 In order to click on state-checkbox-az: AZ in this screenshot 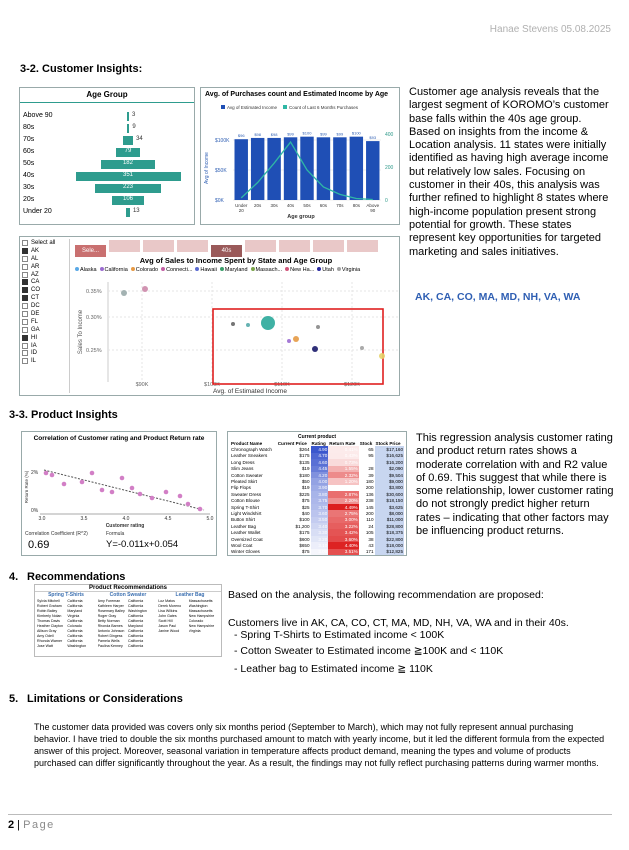, I will do `click(45, 275)`.